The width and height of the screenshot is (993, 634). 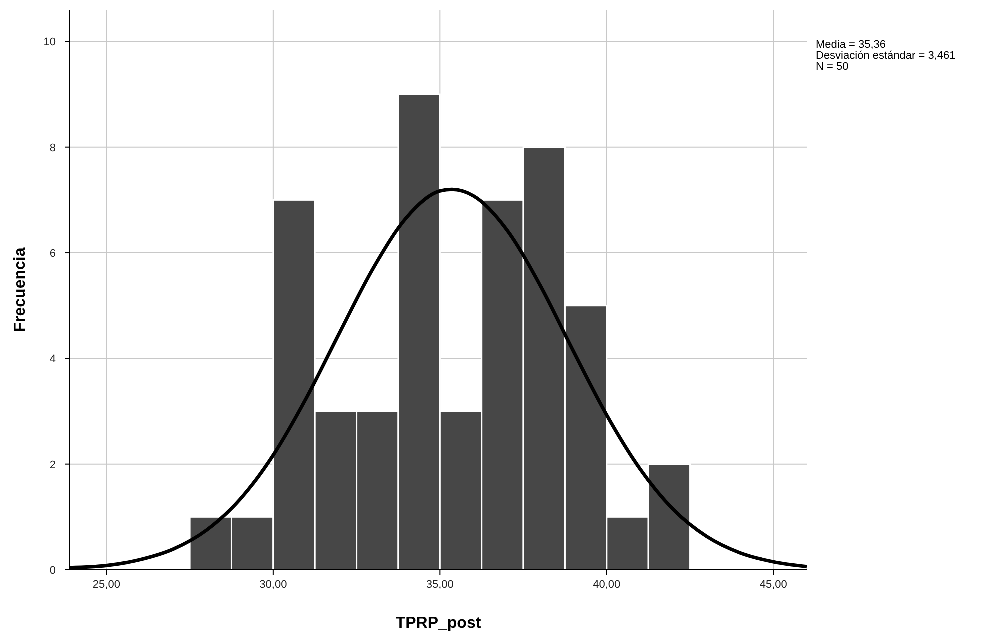 What do you see at coordinates (886, 56) in the screenshot?
I see `text: Desviación estándar = 3,461` at bounding box center [886, 56].